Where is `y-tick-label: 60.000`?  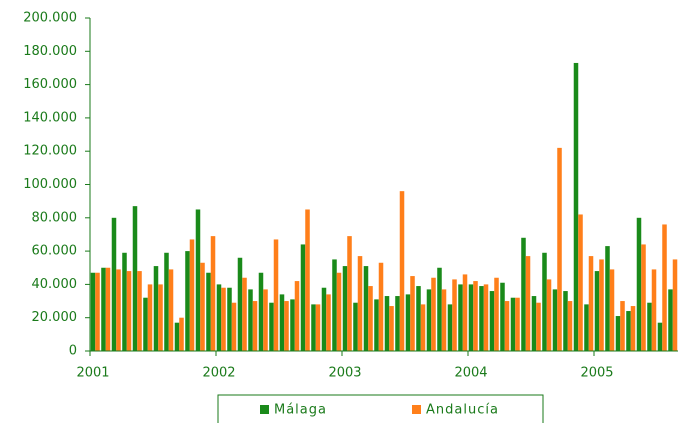
y-tick-label: 60.000 is located at coordinates (55, 251).